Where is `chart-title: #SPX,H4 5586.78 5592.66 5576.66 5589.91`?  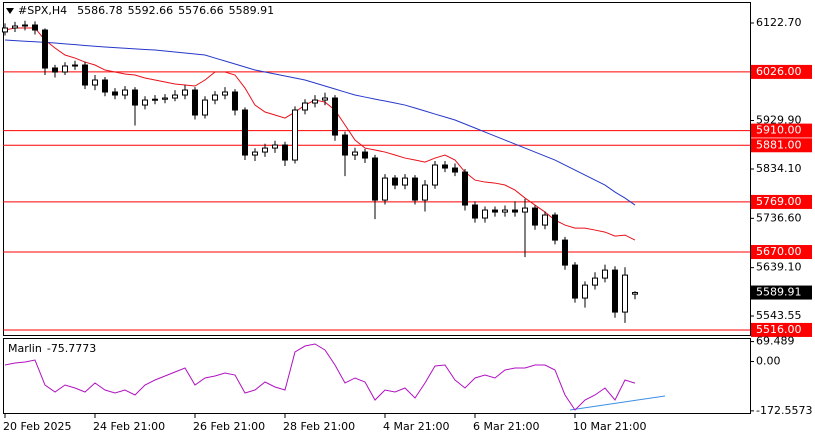 chart-title: #SPX,H4 5586.78 5592.66 5576.66 5589.91 is located at coordinates (146, 10).